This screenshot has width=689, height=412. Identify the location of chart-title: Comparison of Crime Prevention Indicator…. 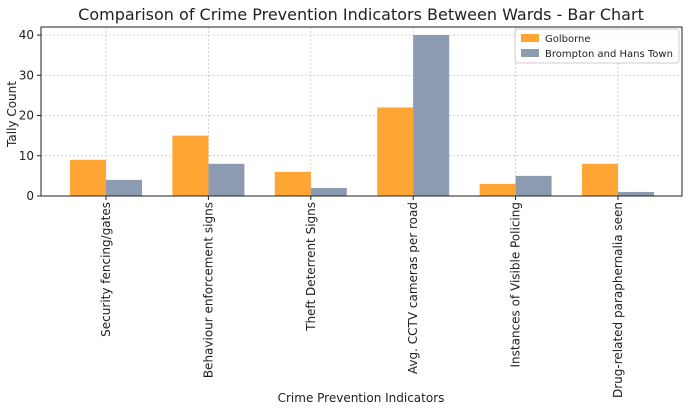
(361, 14).